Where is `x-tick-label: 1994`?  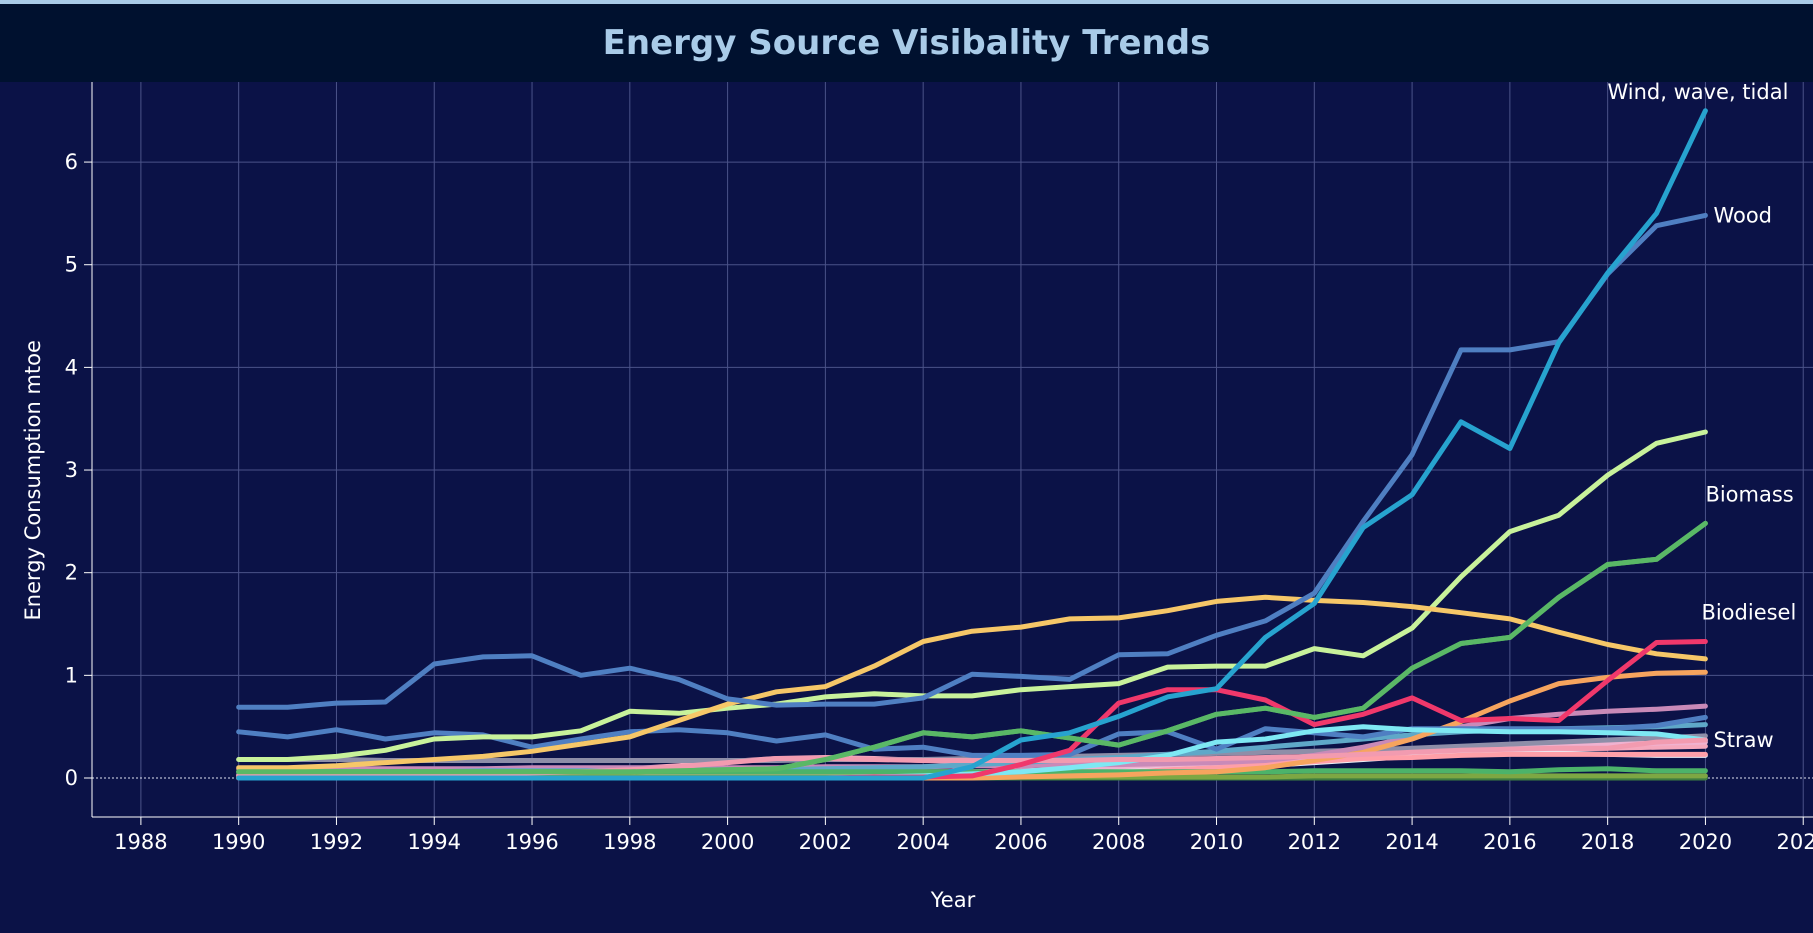
x-tick-label: 1994 is located at coordinates (434, 842).